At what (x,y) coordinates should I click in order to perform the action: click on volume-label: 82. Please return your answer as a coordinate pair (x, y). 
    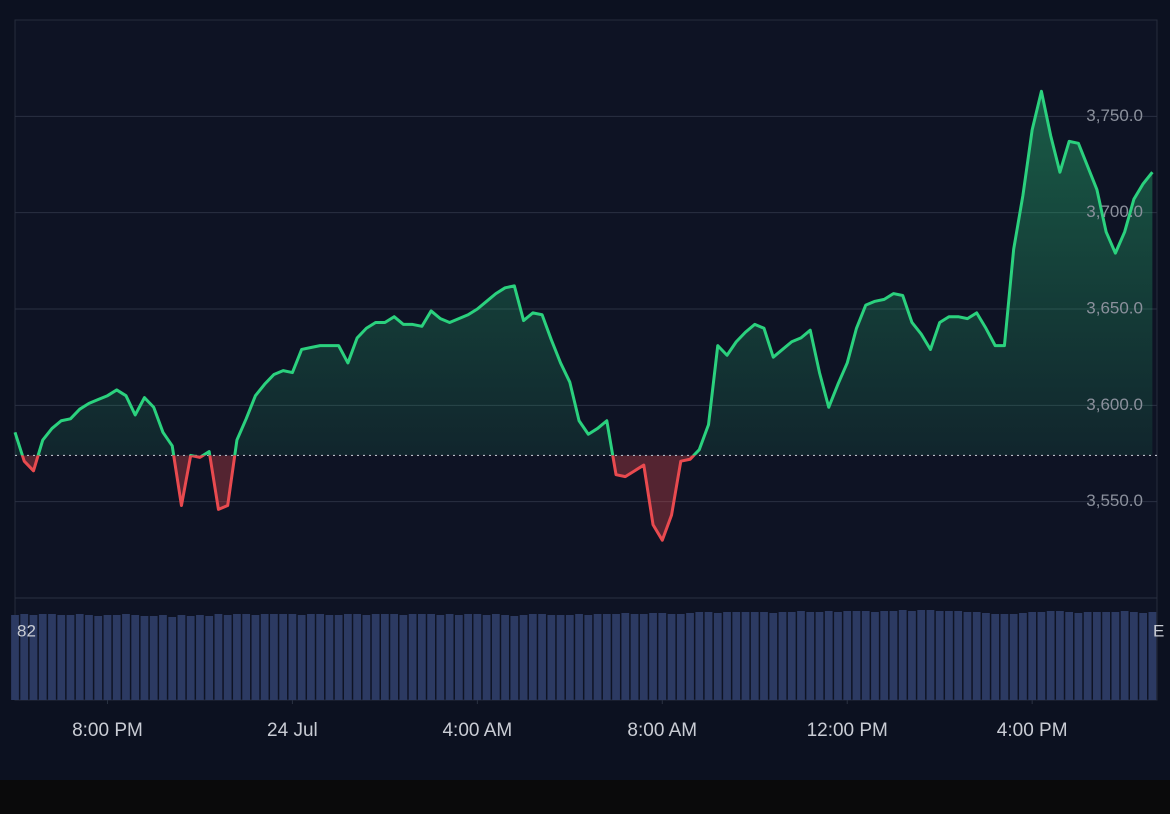
    Looking at the image, I should click on (26, 630).